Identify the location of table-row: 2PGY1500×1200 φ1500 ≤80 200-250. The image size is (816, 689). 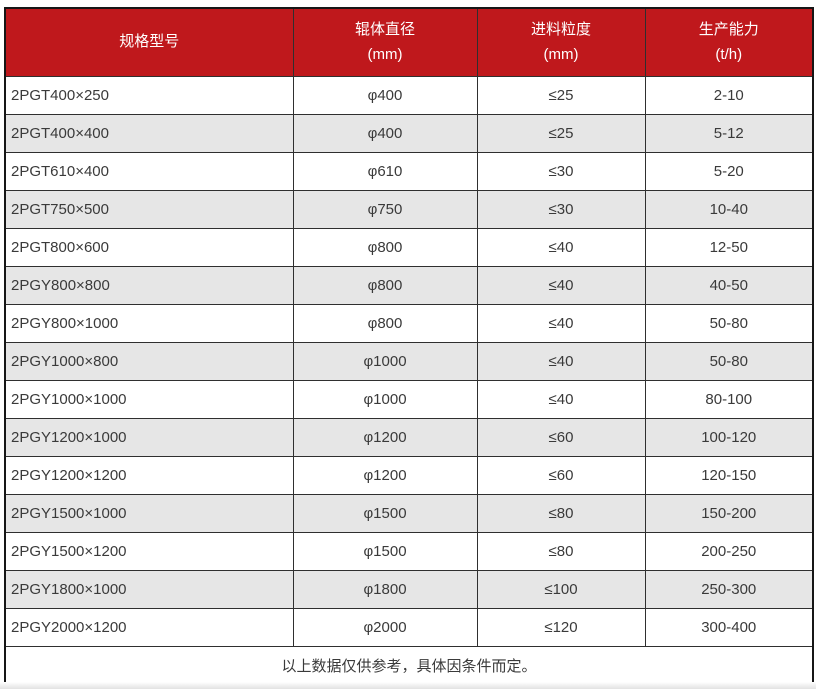
(409, 551).